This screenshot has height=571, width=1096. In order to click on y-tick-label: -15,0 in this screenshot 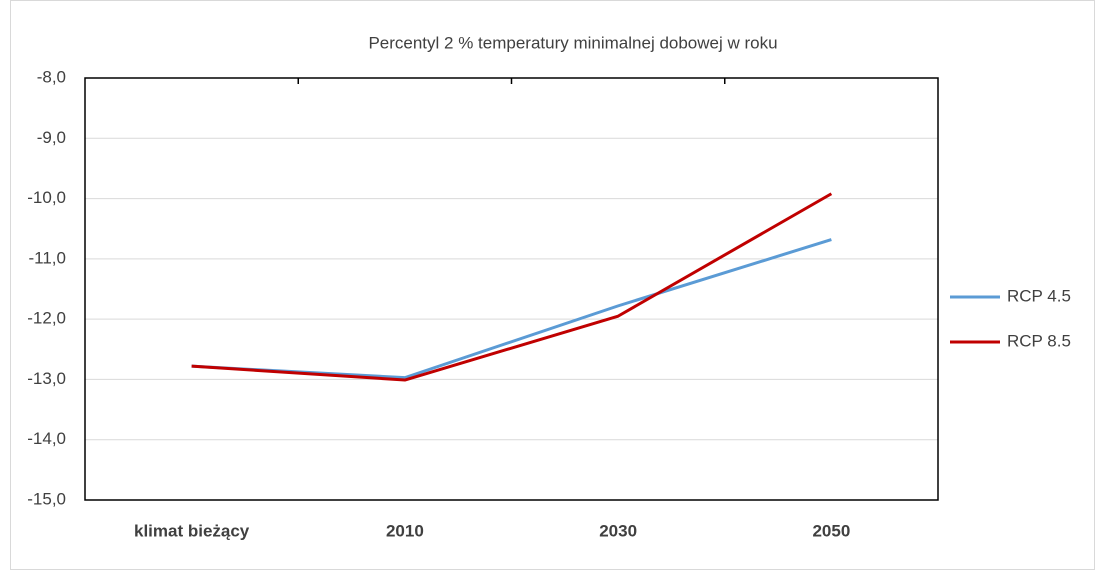, I will do `click(46, 498)`.